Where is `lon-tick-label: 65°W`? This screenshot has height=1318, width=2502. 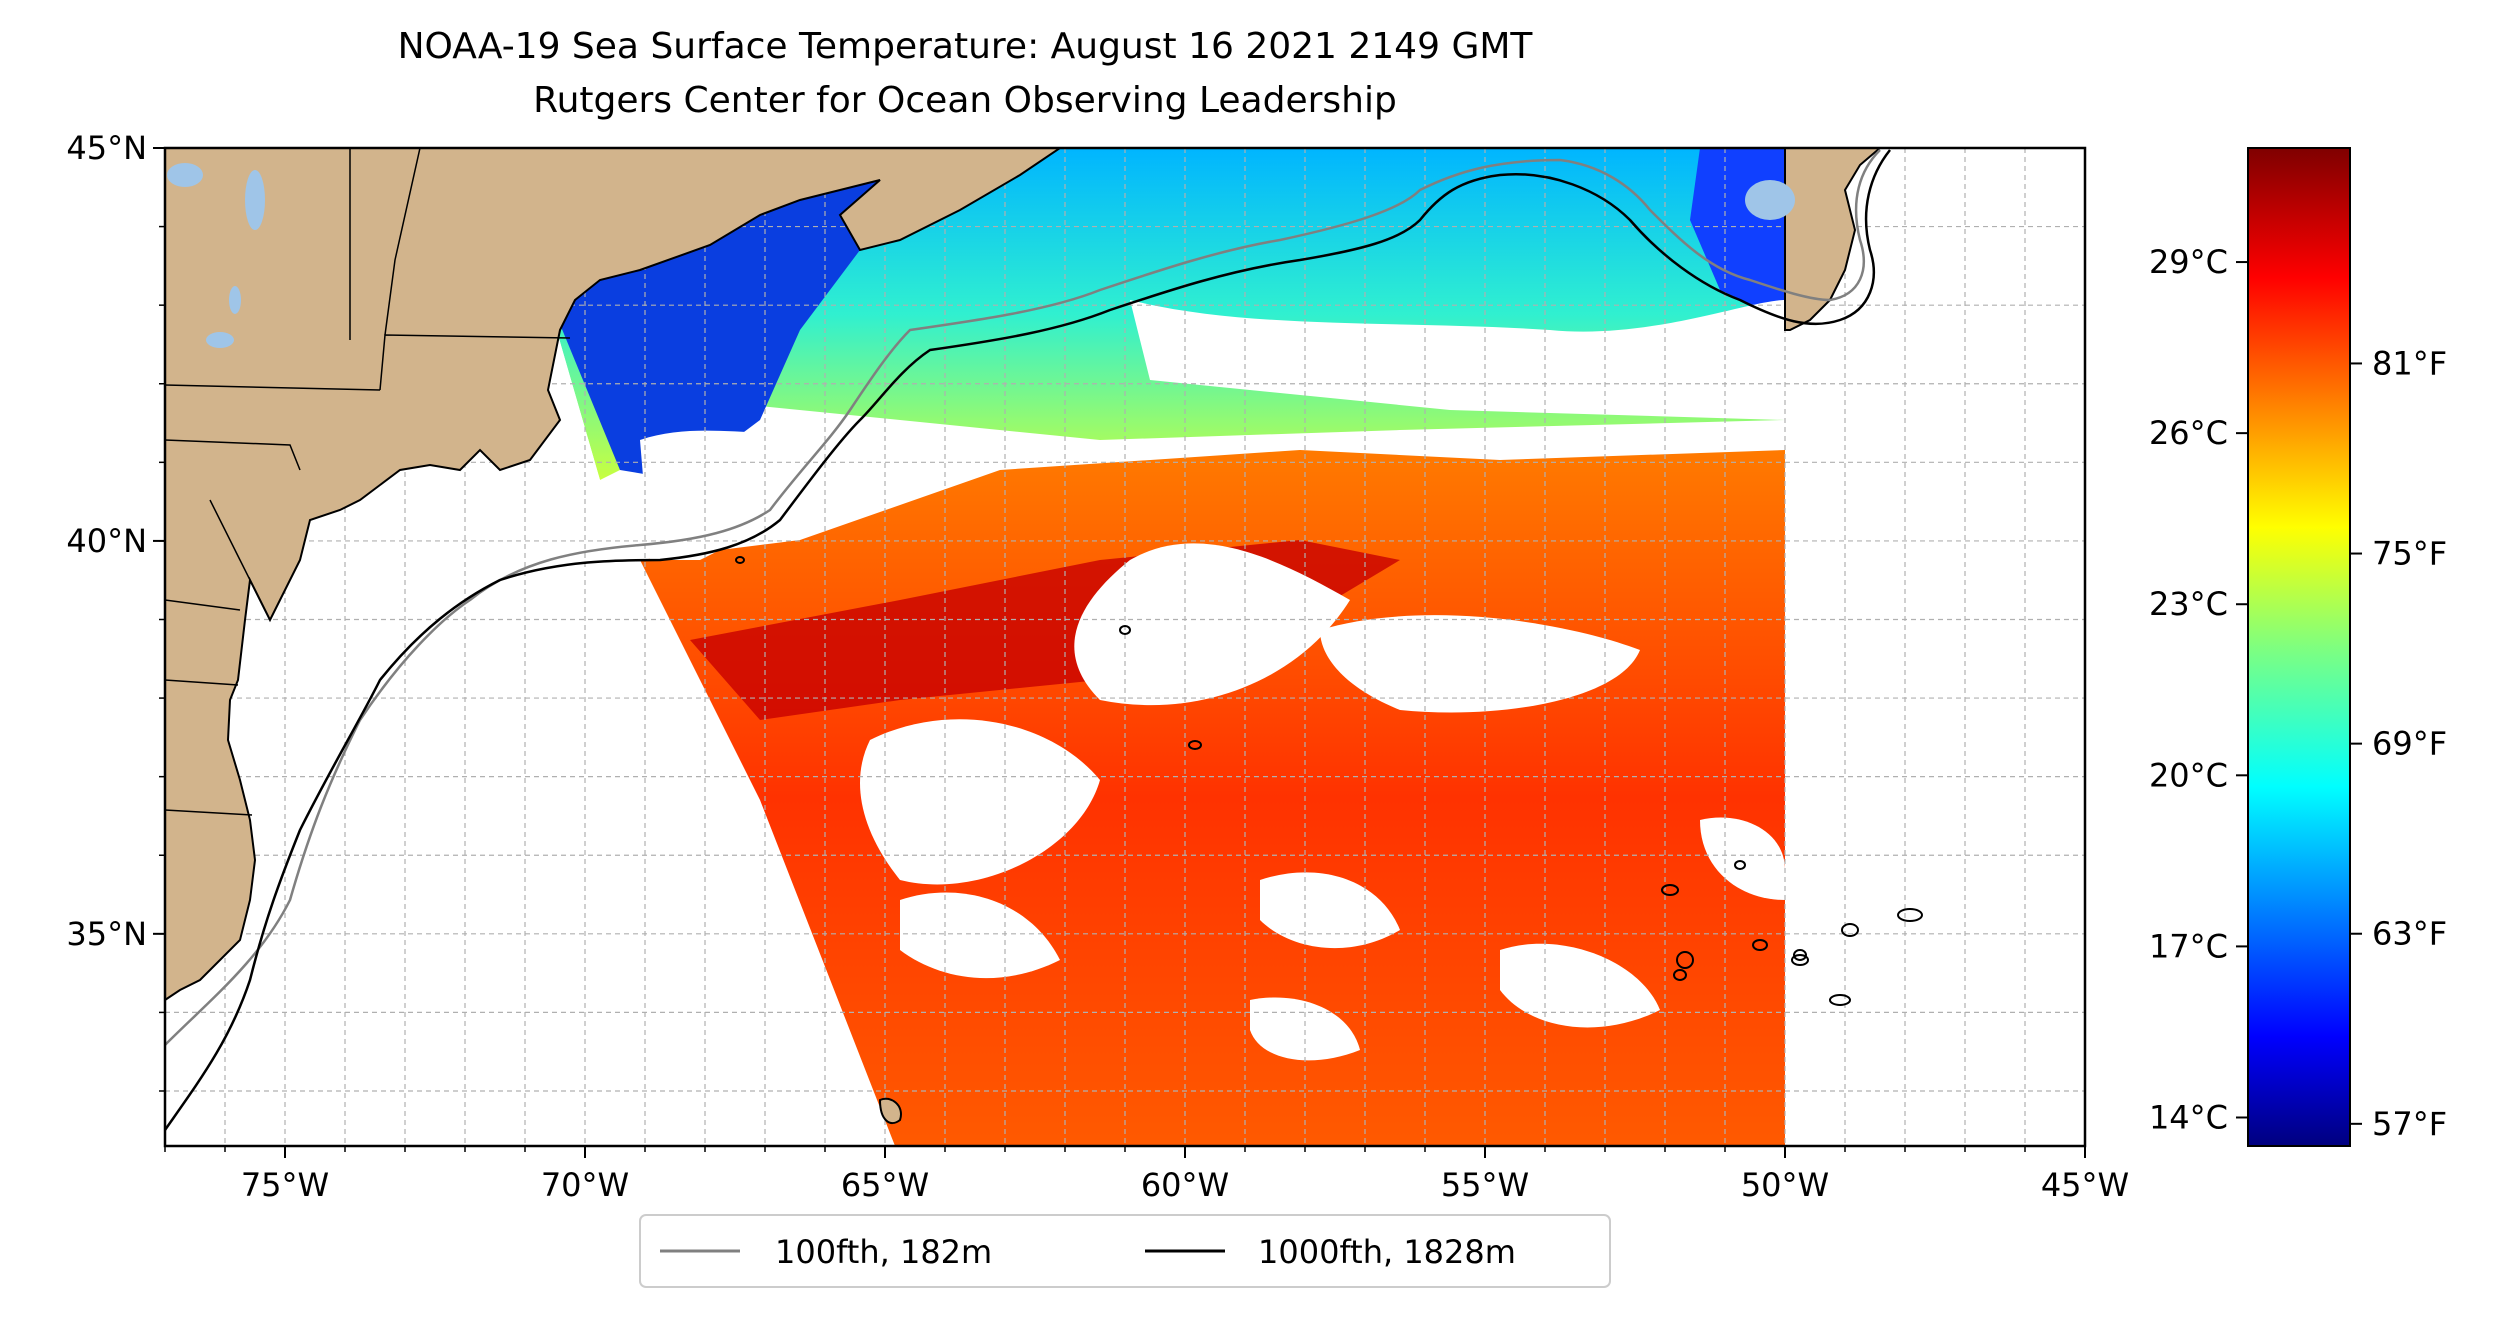 lon-tick-label: 65°W is located at coordinates (885, 1185).